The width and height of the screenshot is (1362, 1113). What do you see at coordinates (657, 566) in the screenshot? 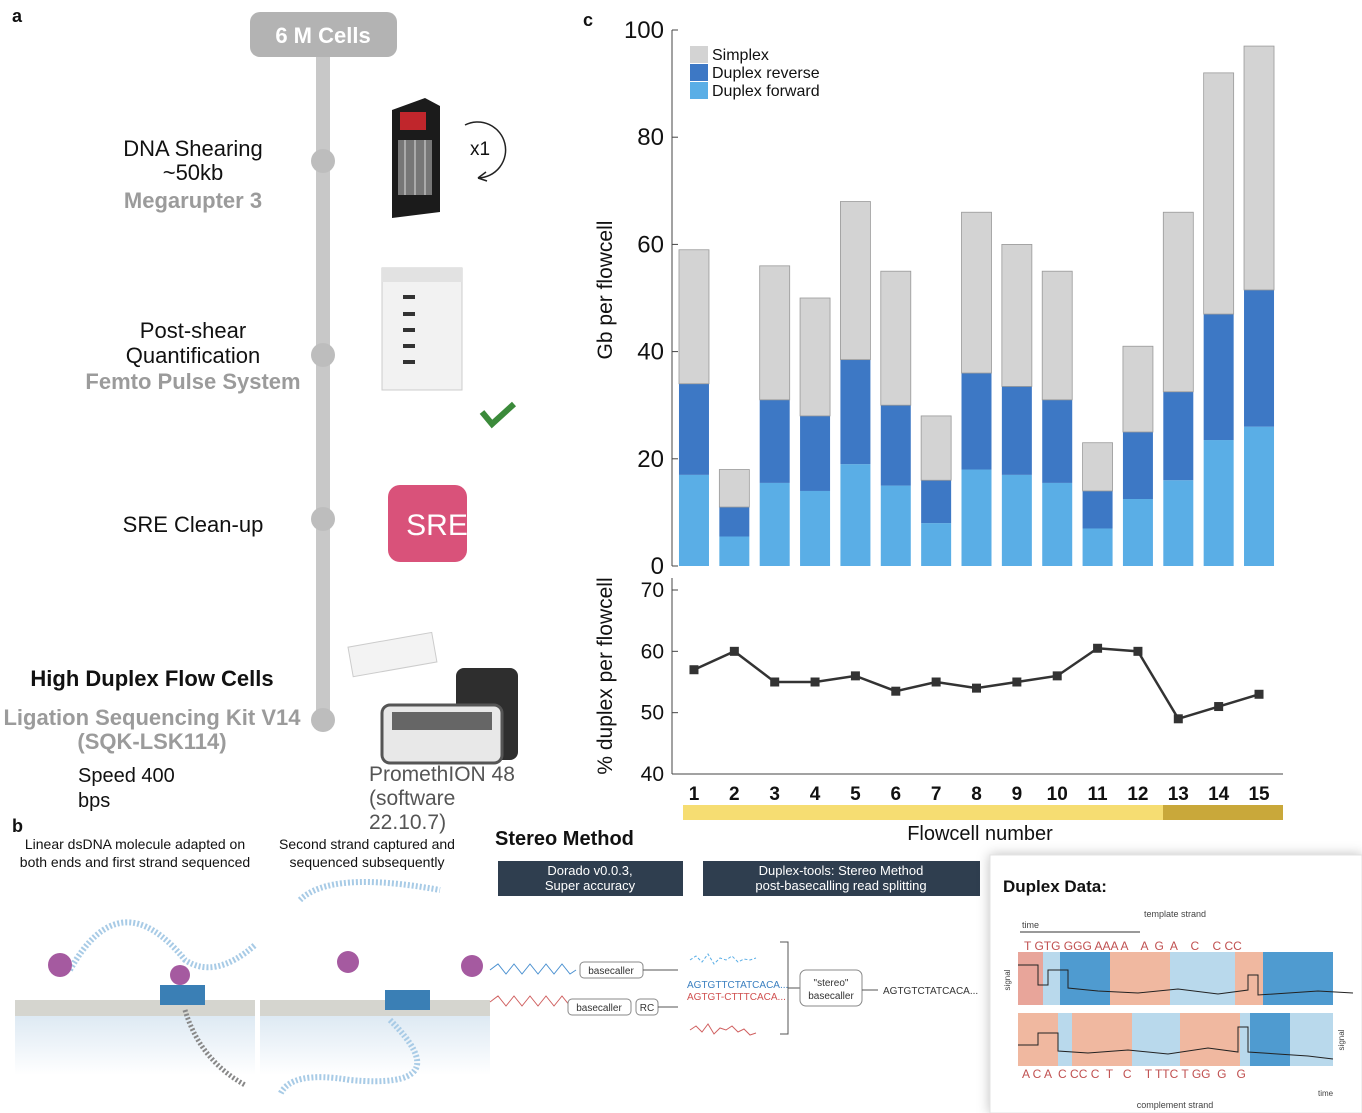
I see `y-tick-label: 0` at bounding box center [657, 566].